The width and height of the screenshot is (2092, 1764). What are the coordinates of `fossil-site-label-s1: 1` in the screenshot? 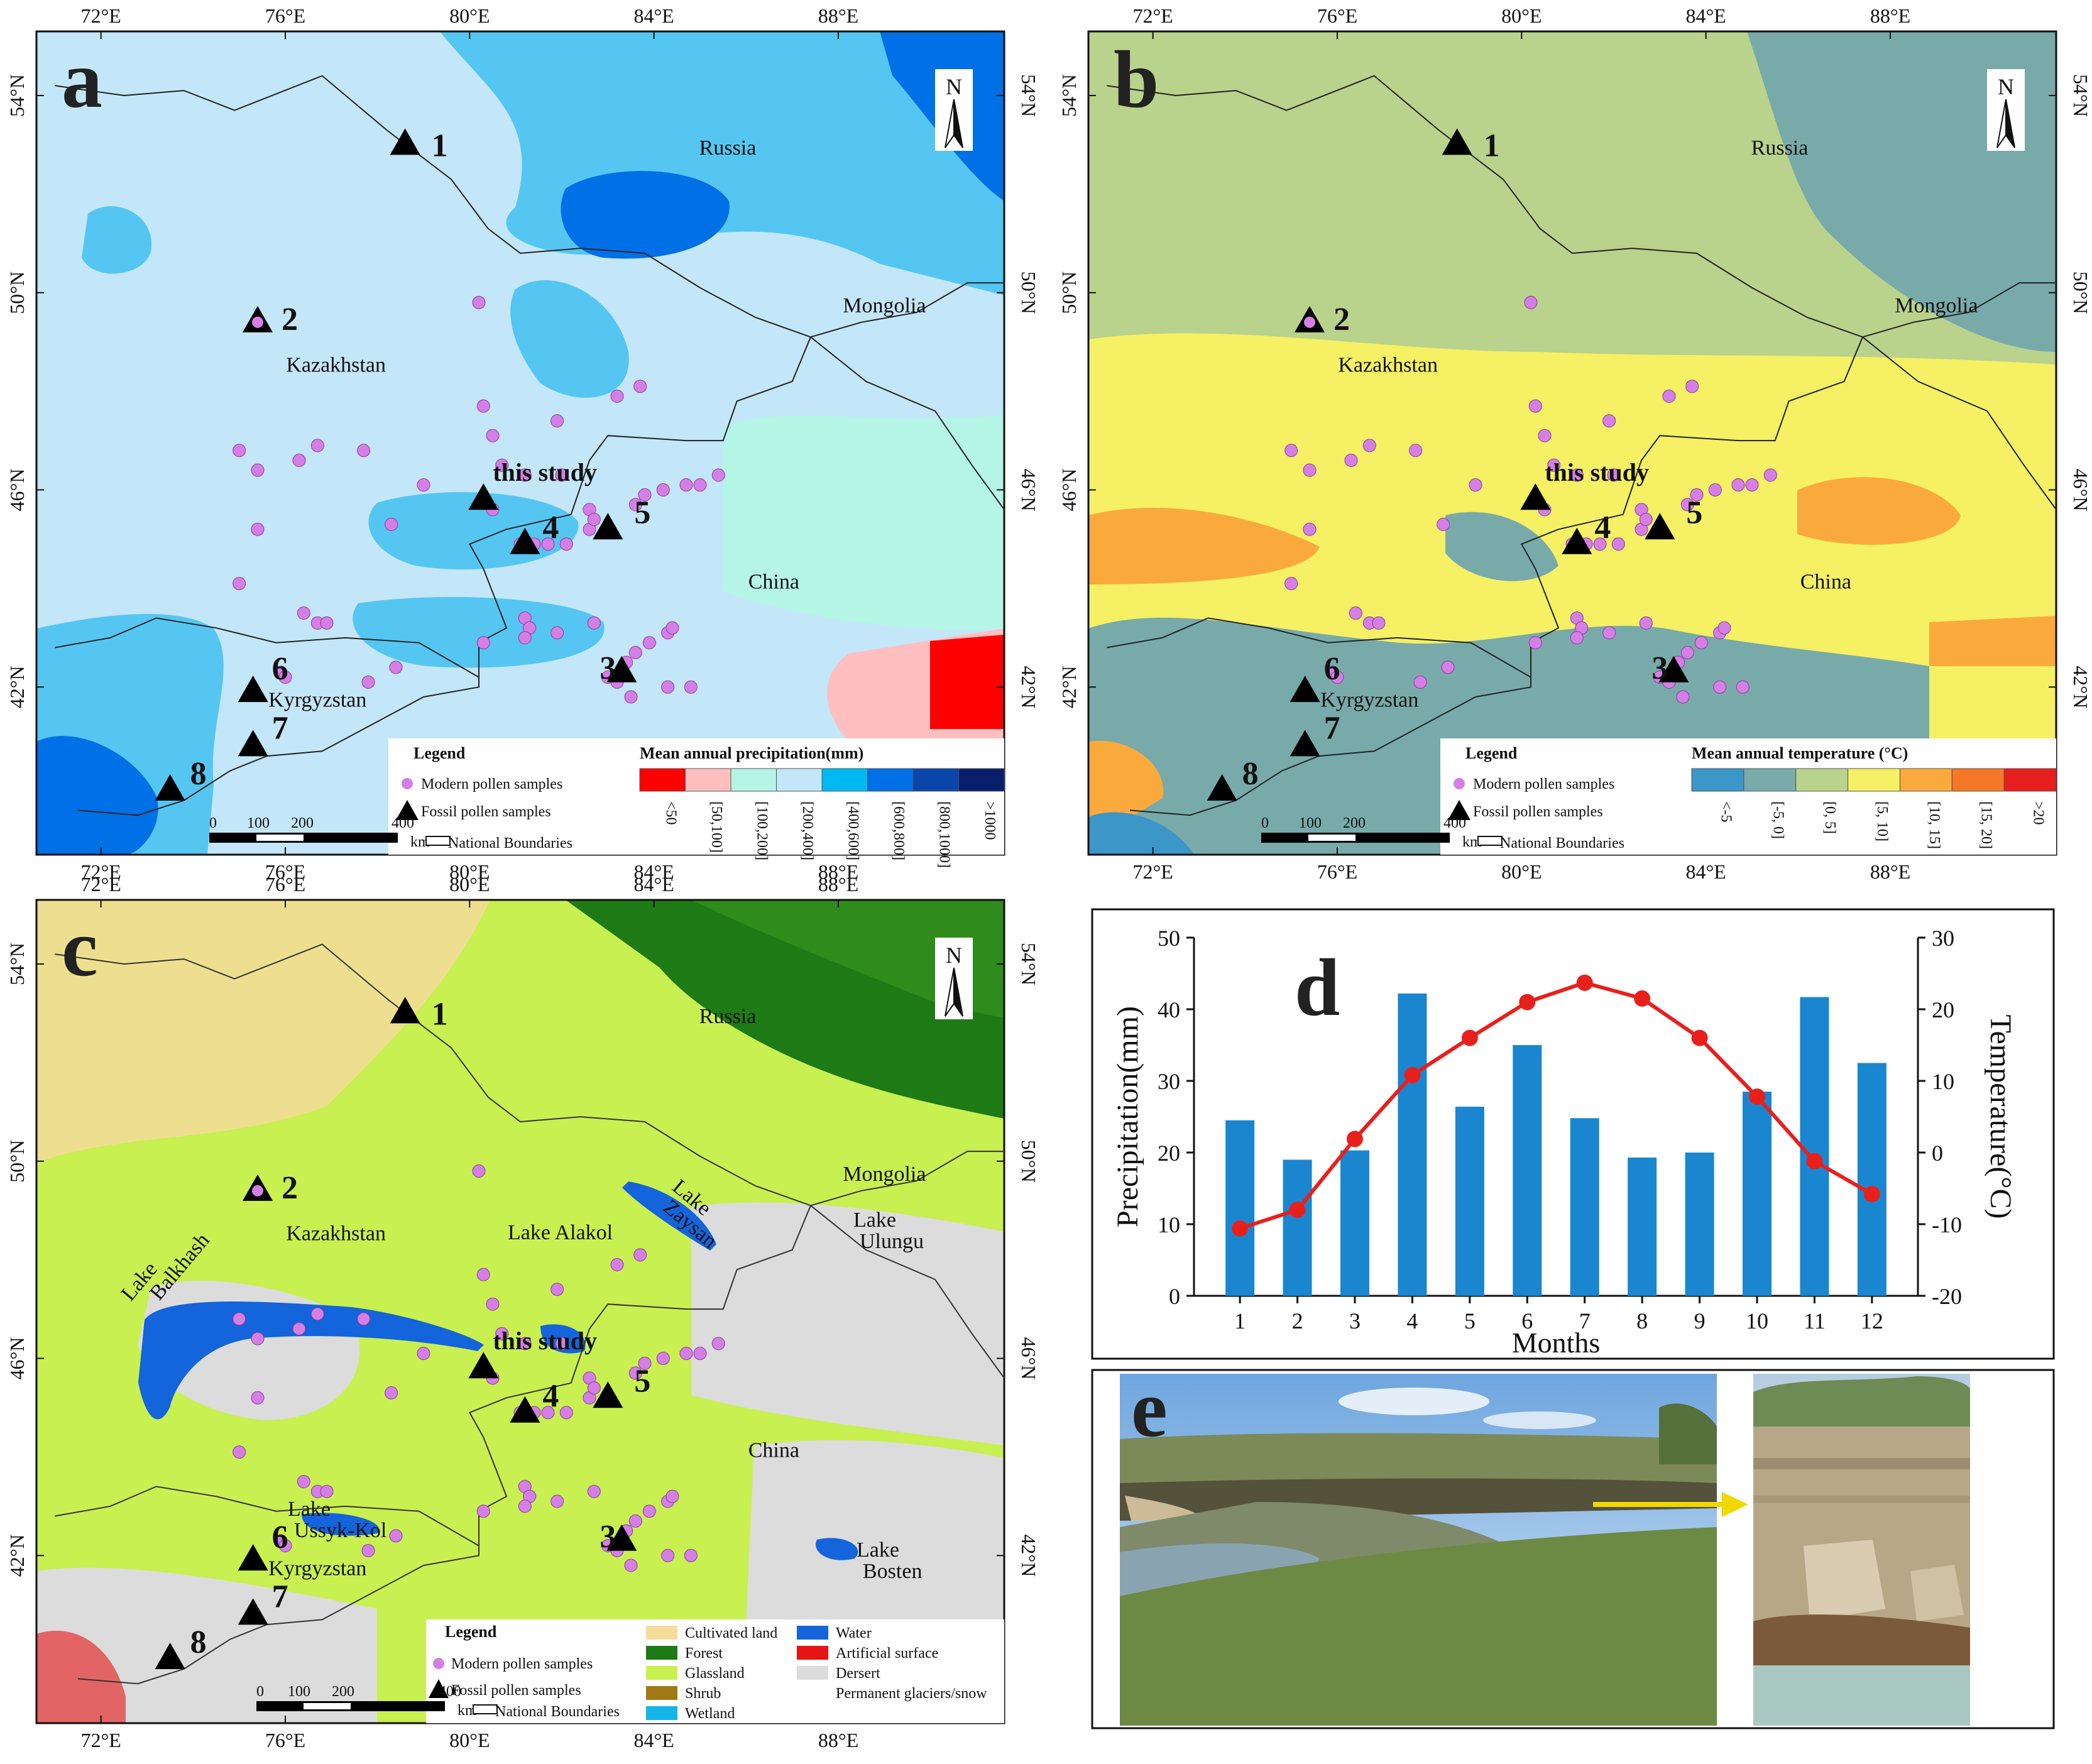 It's located at (440, 145).